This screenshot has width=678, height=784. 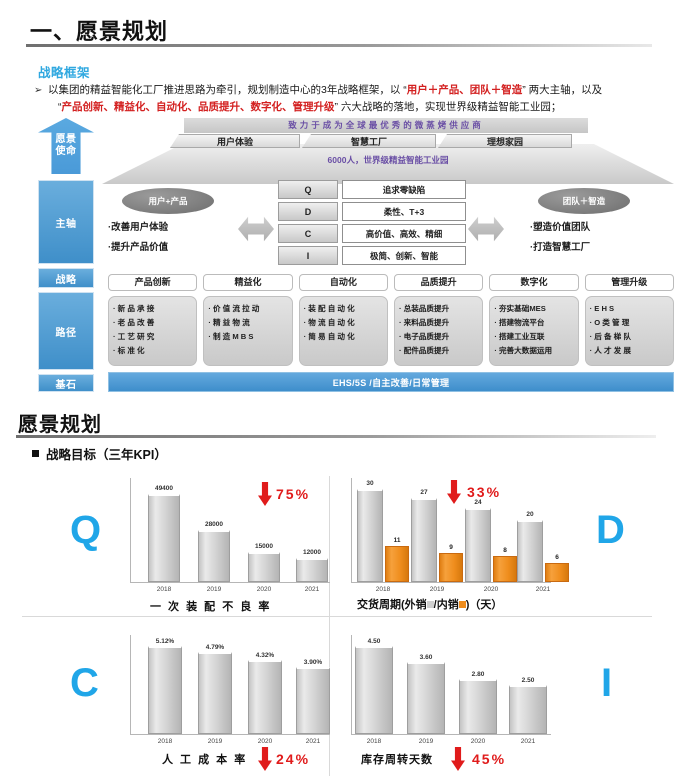 I want to click on path-item: · 夯实基础MES, so click(x=520, y=308).